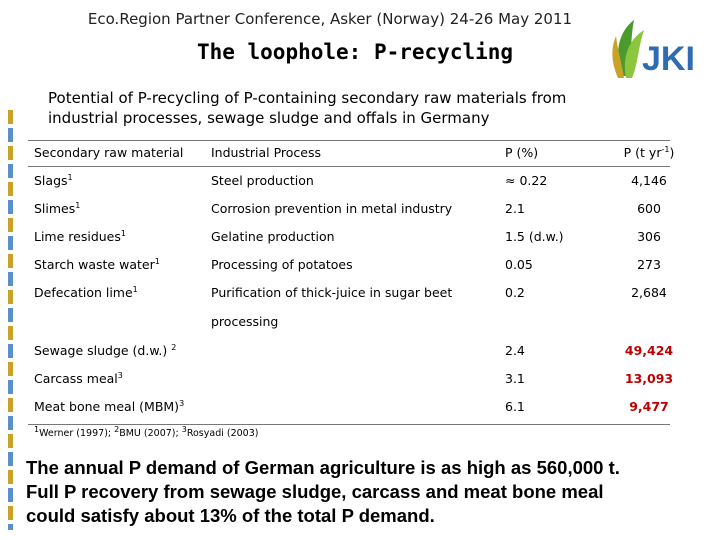  What do you see at coordinates (109, 152) in the screenshot?
I see `header-material: Secondary raw material` at bounding box center [109, 152].